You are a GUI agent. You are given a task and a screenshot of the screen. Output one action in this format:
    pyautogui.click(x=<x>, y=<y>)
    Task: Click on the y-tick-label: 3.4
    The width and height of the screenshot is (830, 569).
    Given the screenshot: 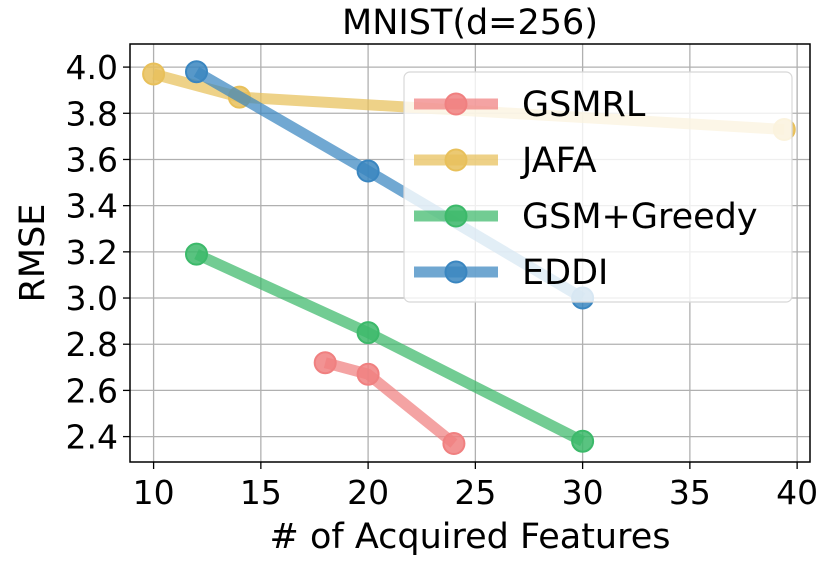 What is the action you would take?
    pyautogui.click(x=92, y=206)
    